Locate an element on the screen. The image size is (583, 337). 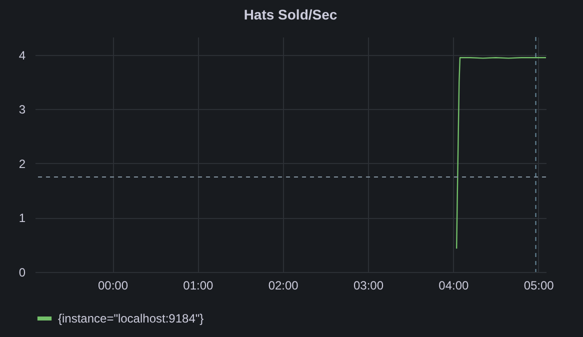
y-tick-label: 3 is located at coordinates (22, 109).